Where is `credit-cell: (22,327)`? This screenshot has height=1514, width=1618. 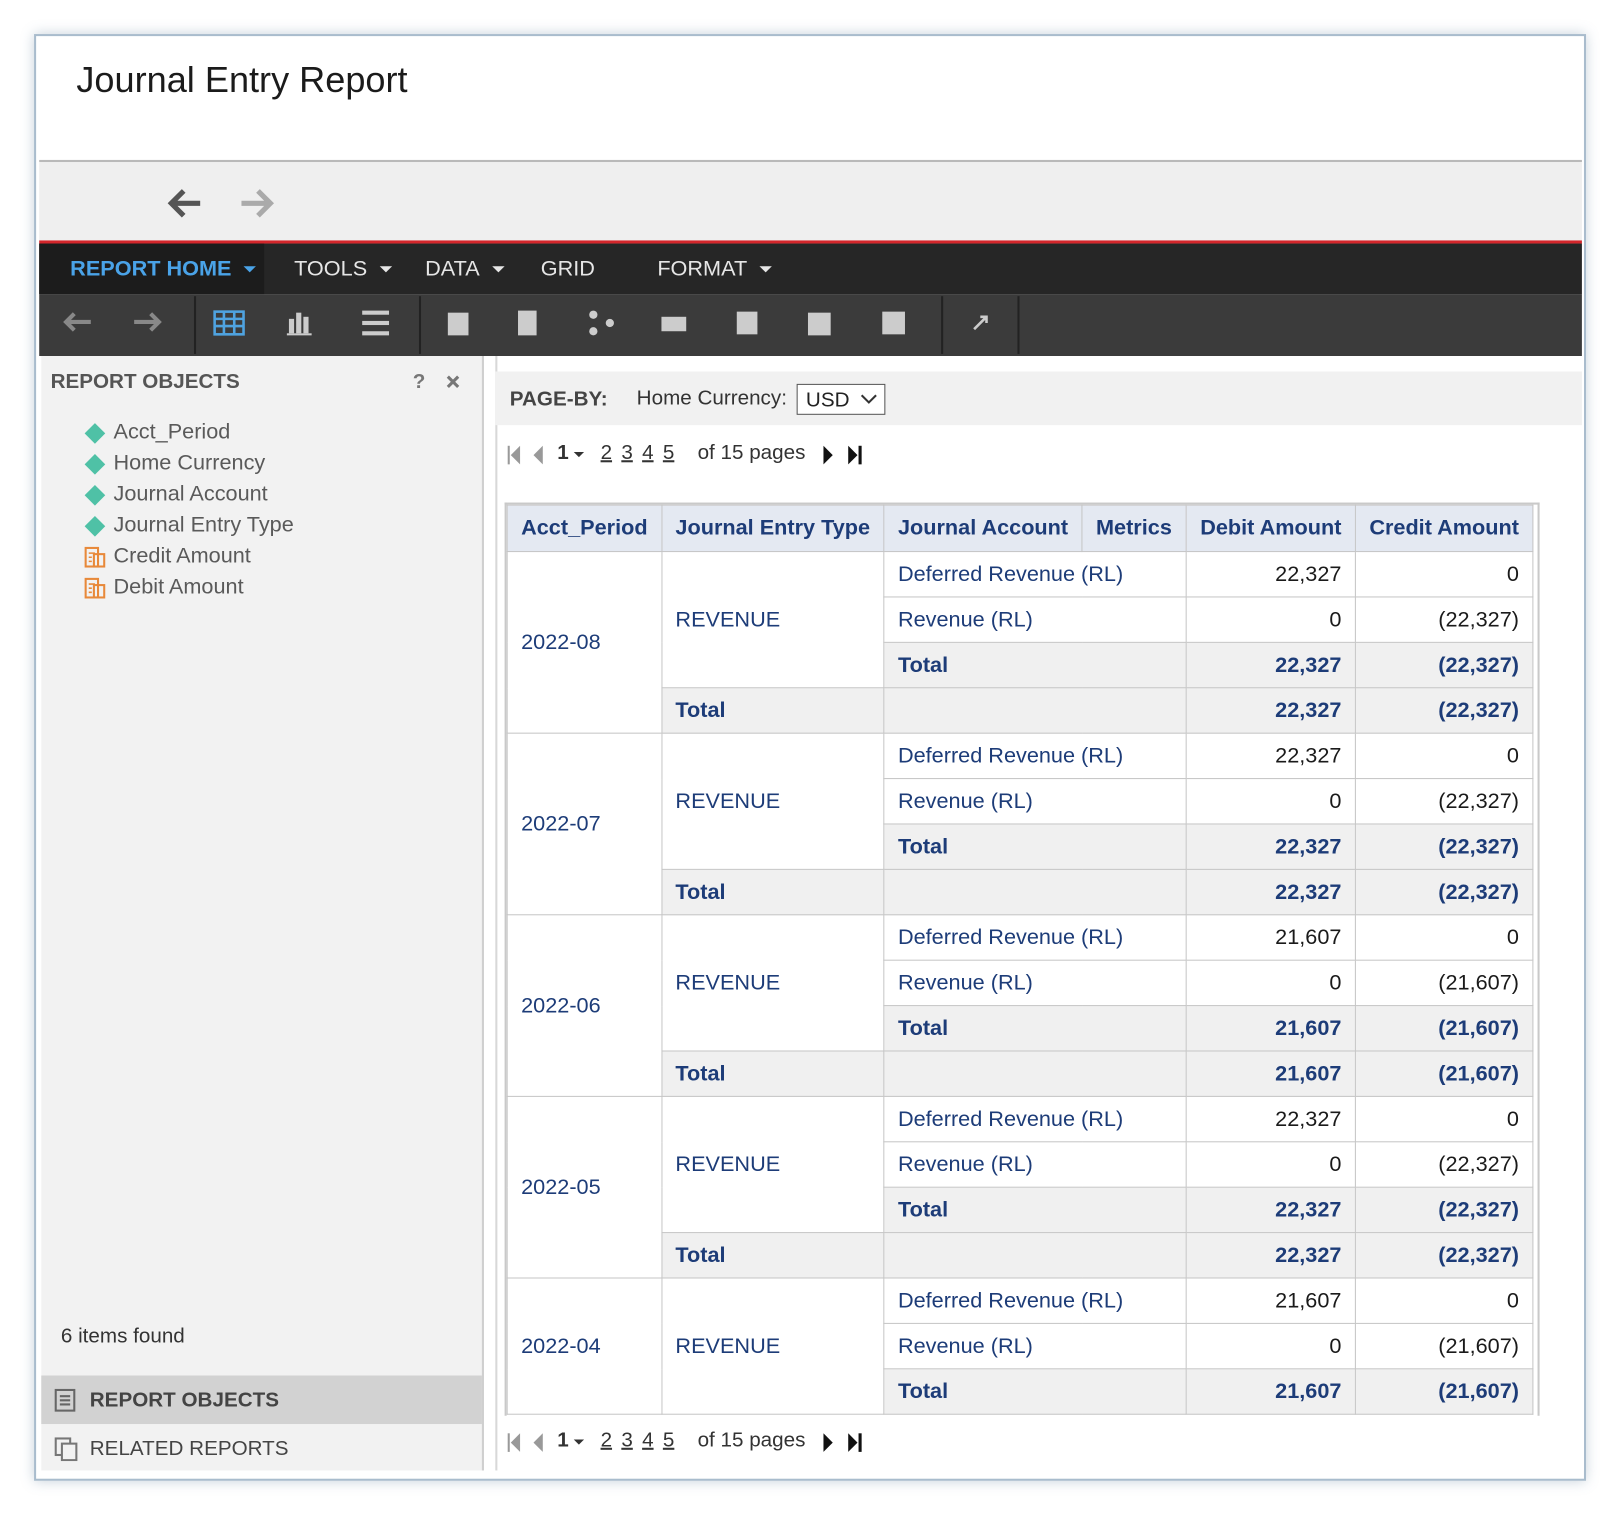
credit-cell: (22,327) is located at coordinates (1444, 619).